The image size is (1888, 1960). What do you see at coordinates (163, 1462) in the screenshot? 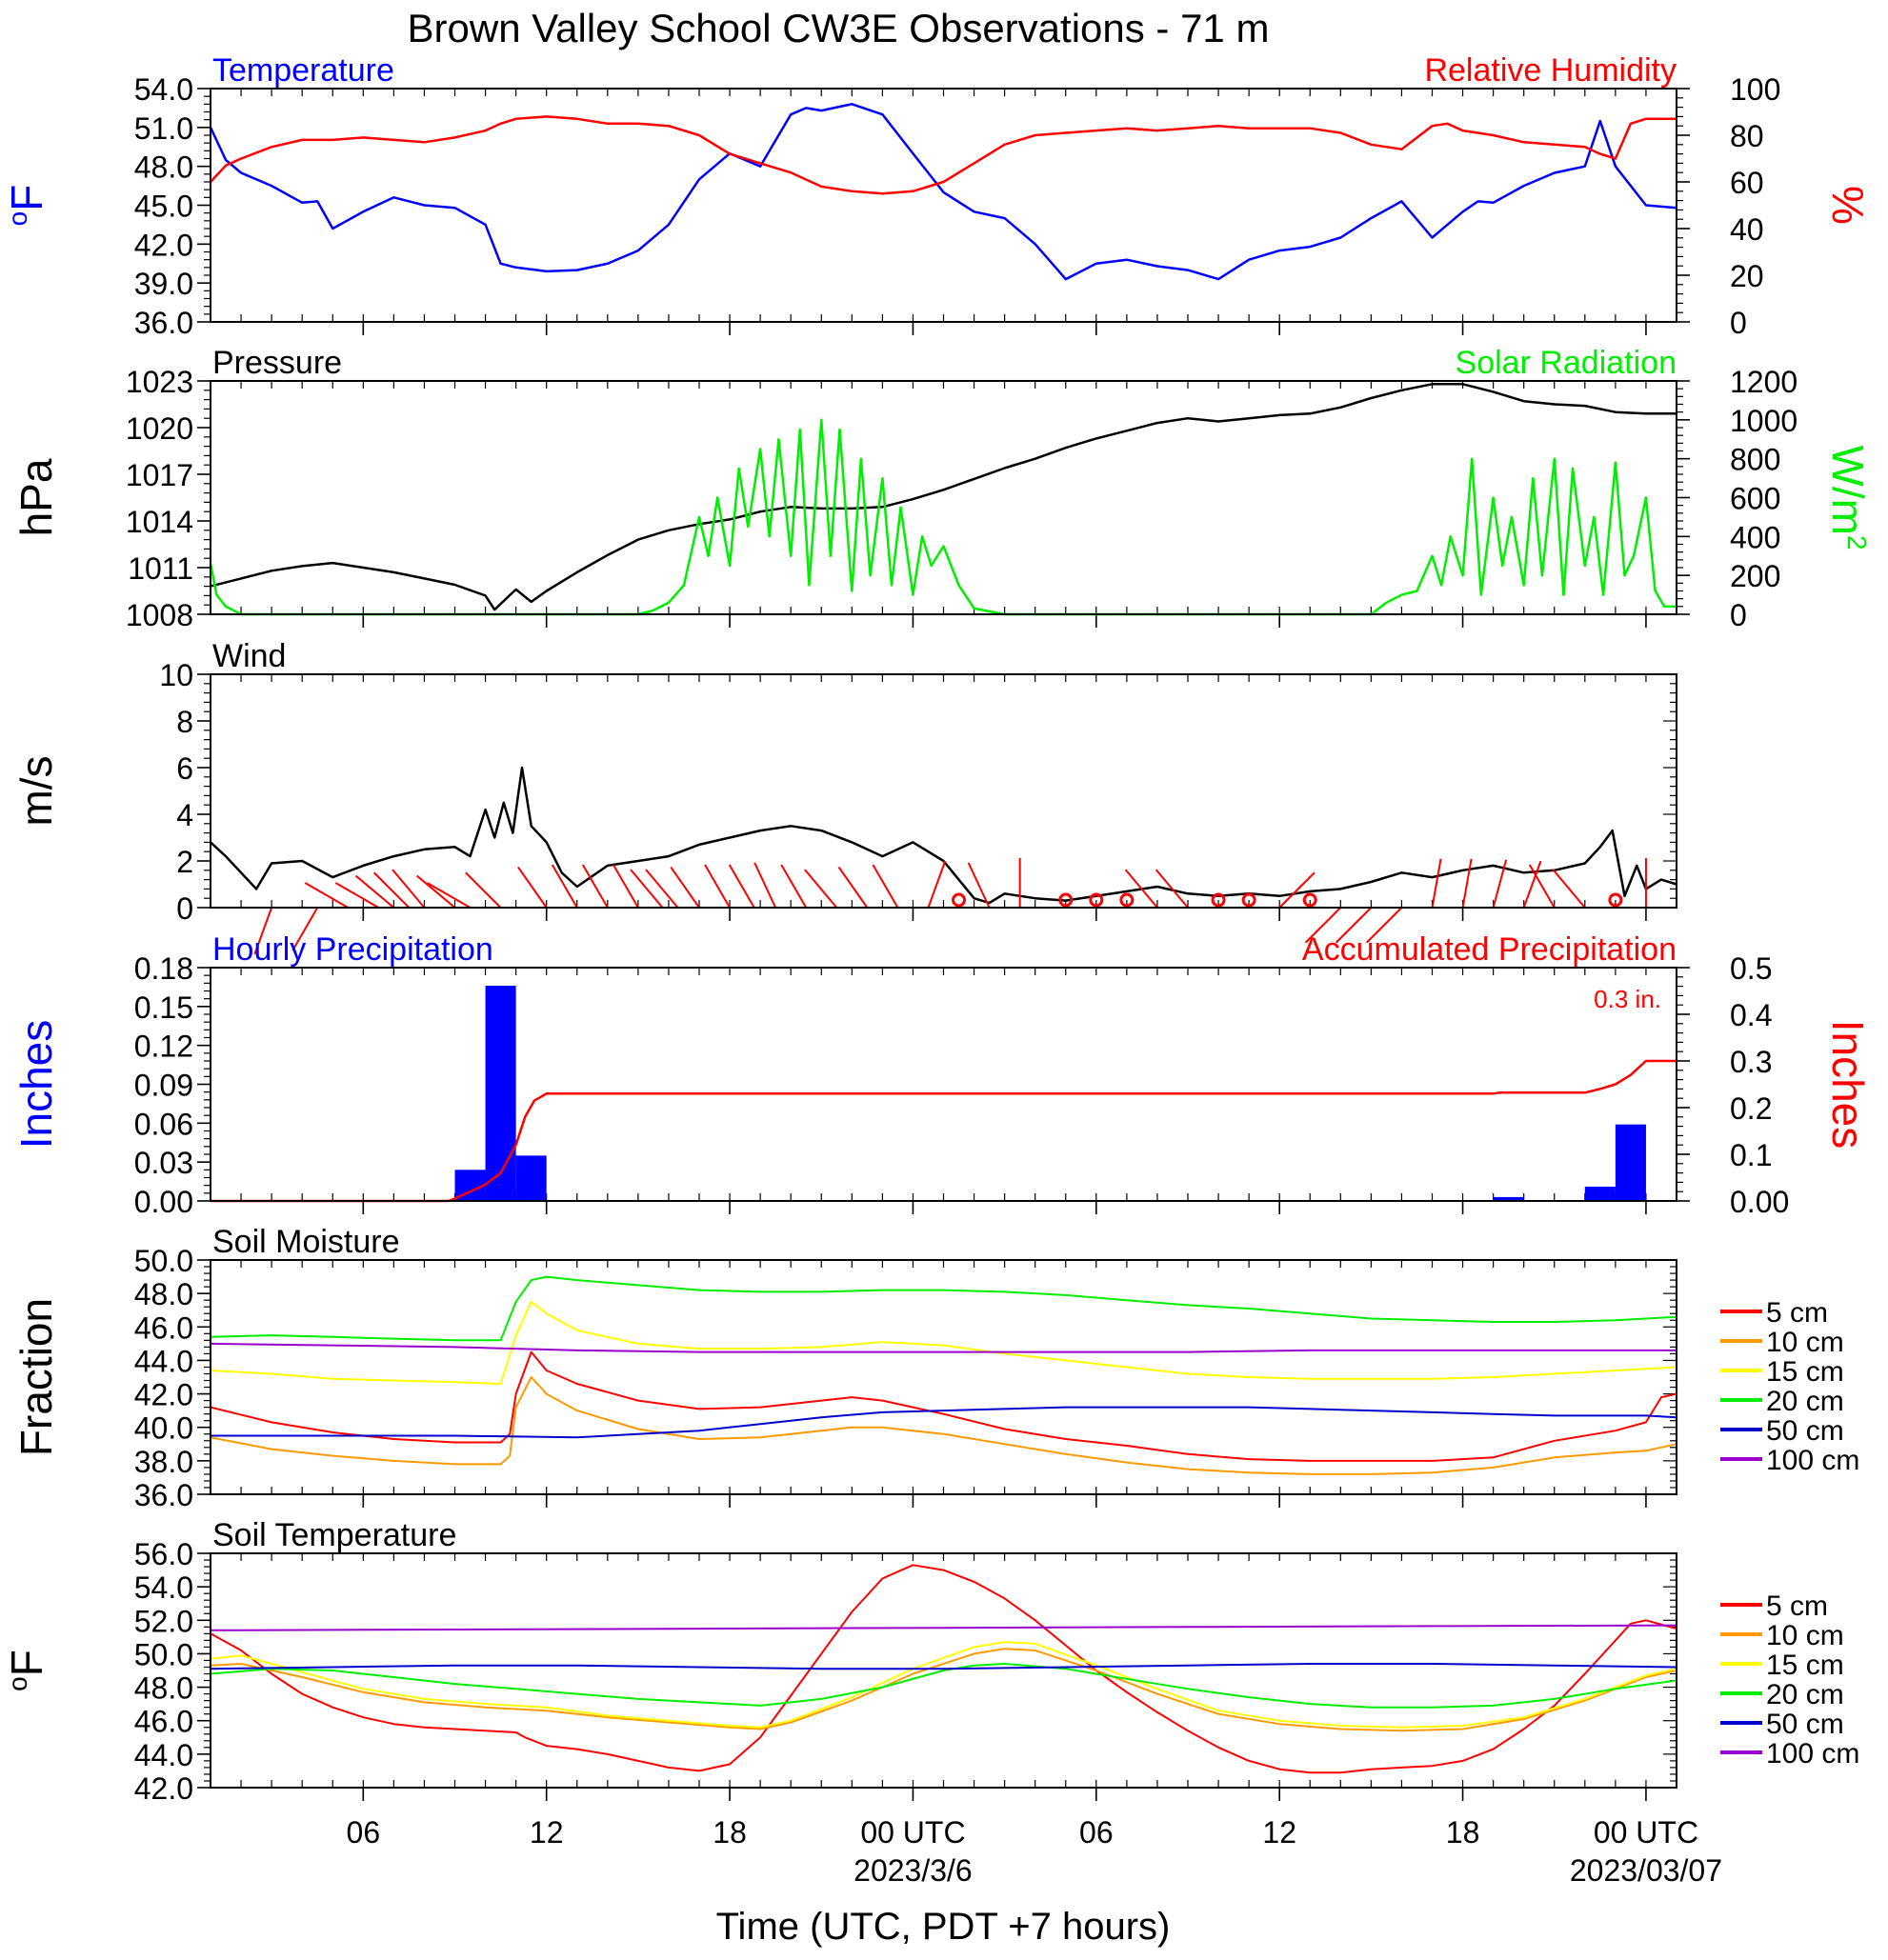
I see `y-left-tick-label: 38.0` at bounding box center [163, 1462].